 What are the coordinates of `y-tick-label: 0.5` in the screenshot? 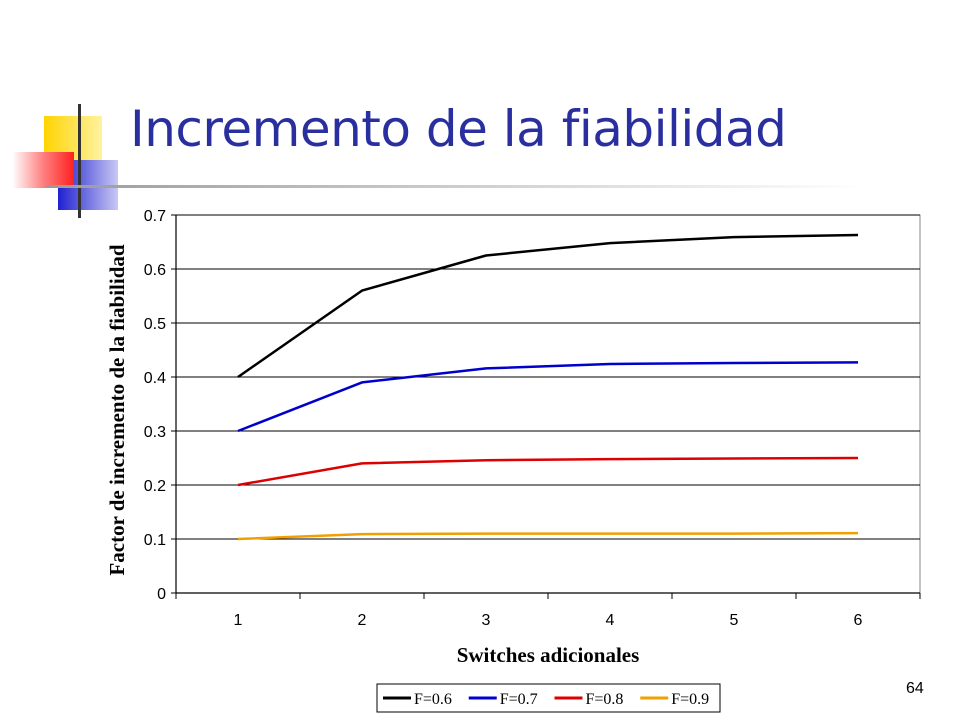 It's located at (155, 324).